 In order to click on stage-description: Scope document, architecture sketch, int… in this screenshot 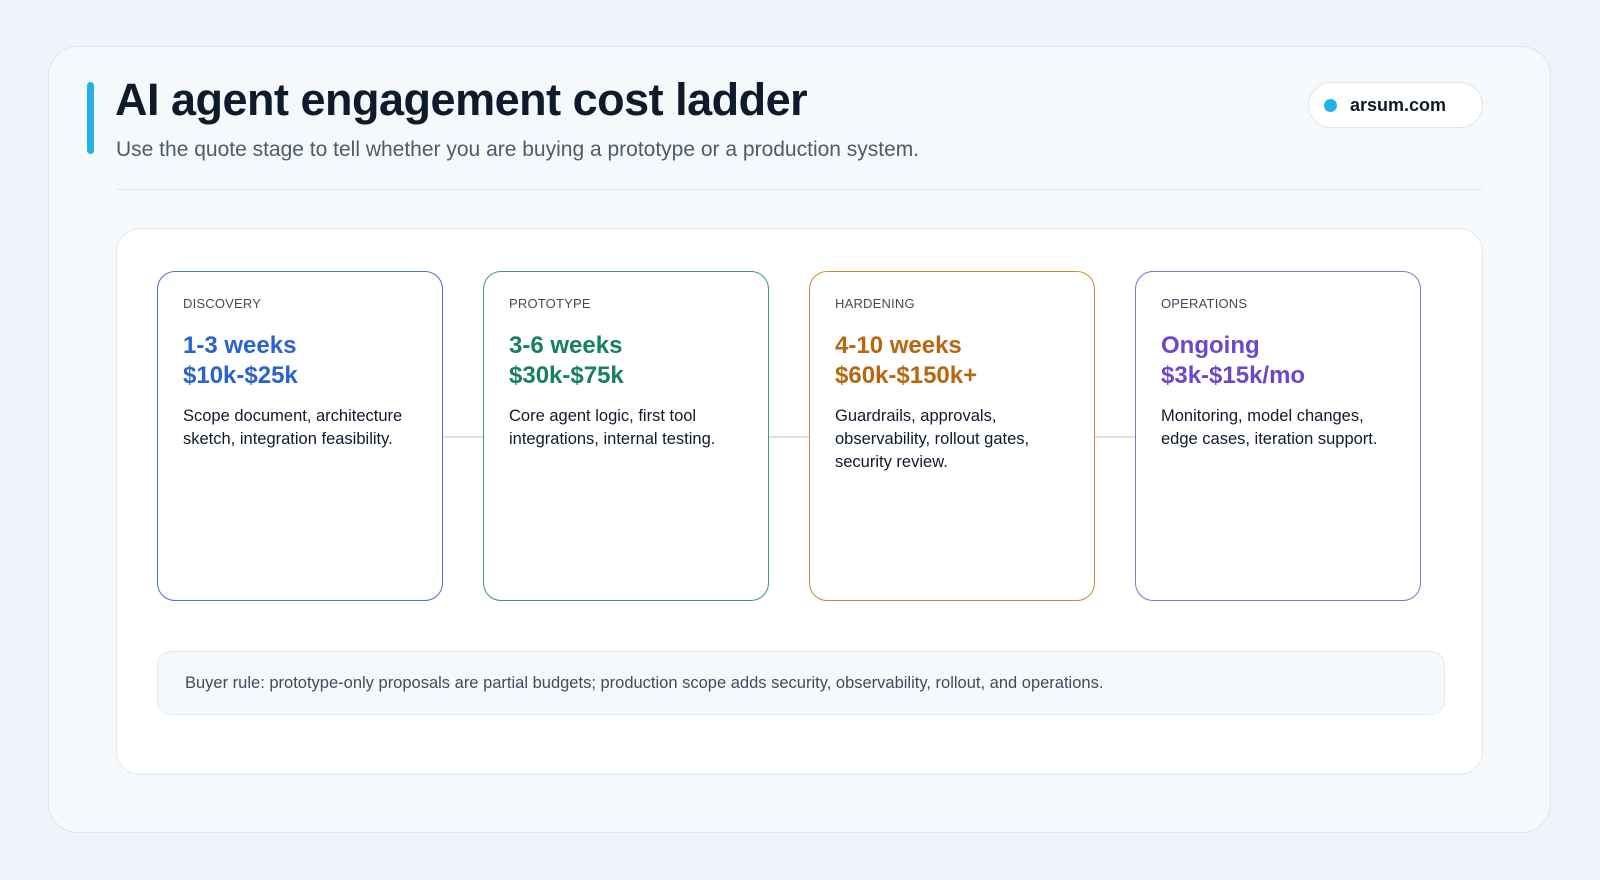, I will do `click(293, 427)`.